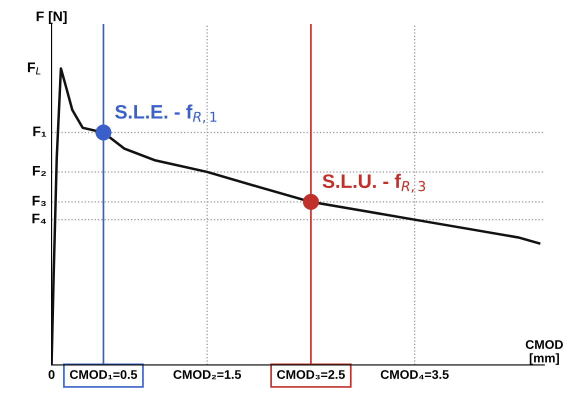 This screenshot has width=573, height=401. I want to click on y-axis-title: F [N], so click(51, 17).